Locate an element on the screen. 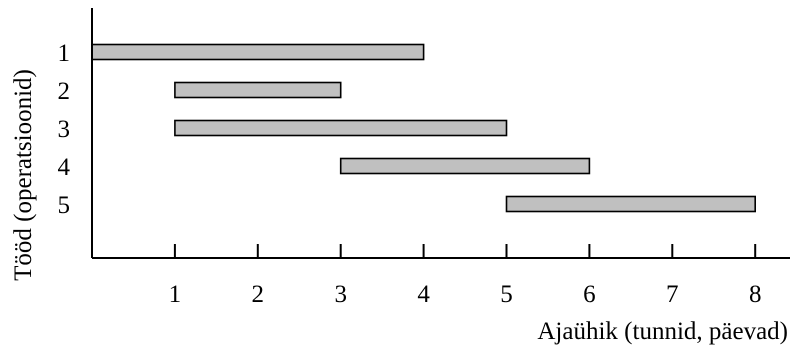  x-tick-label-7: 7 is located at coordinates (672, 294).